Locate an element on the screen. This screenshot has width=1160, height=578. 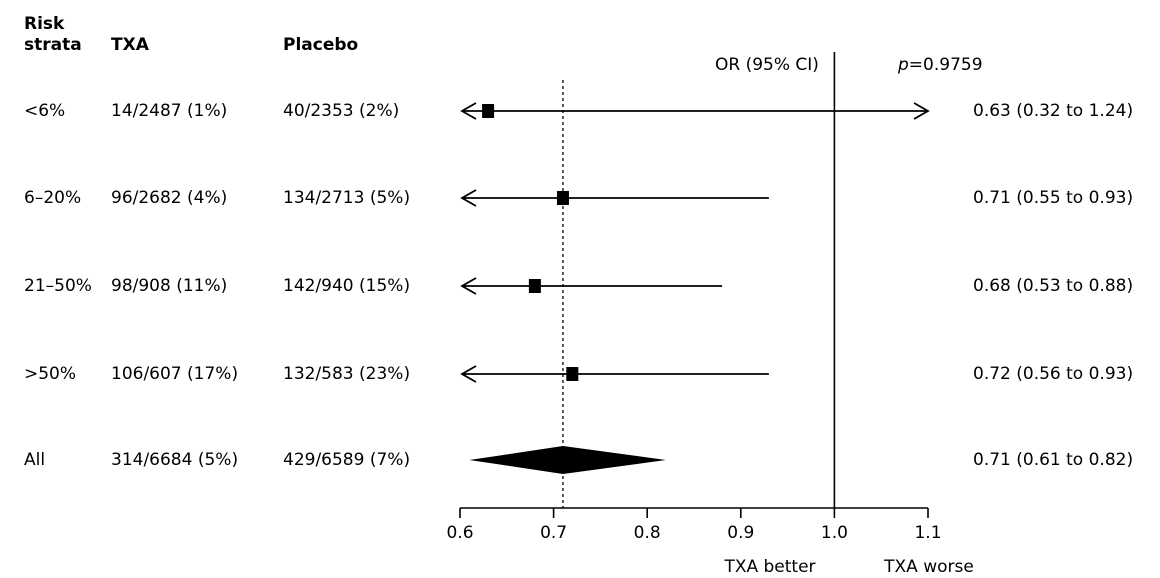
x-tick-label: 0.7 is located at coordinates (553, 533).